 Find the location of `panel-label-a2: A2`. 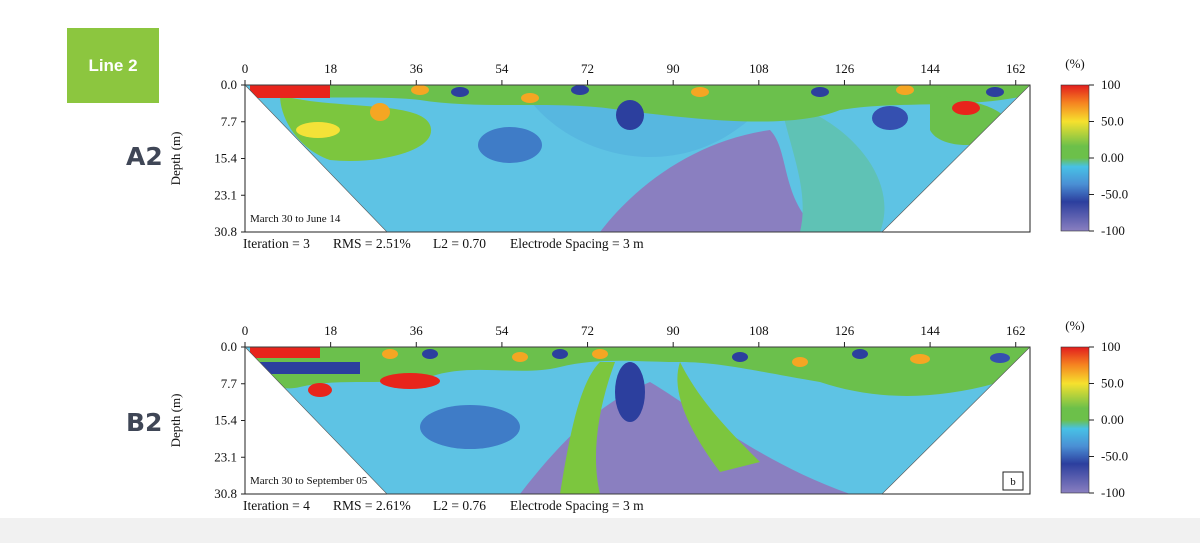

panel-label-a2: A2 is located at coordinates (144, 156).